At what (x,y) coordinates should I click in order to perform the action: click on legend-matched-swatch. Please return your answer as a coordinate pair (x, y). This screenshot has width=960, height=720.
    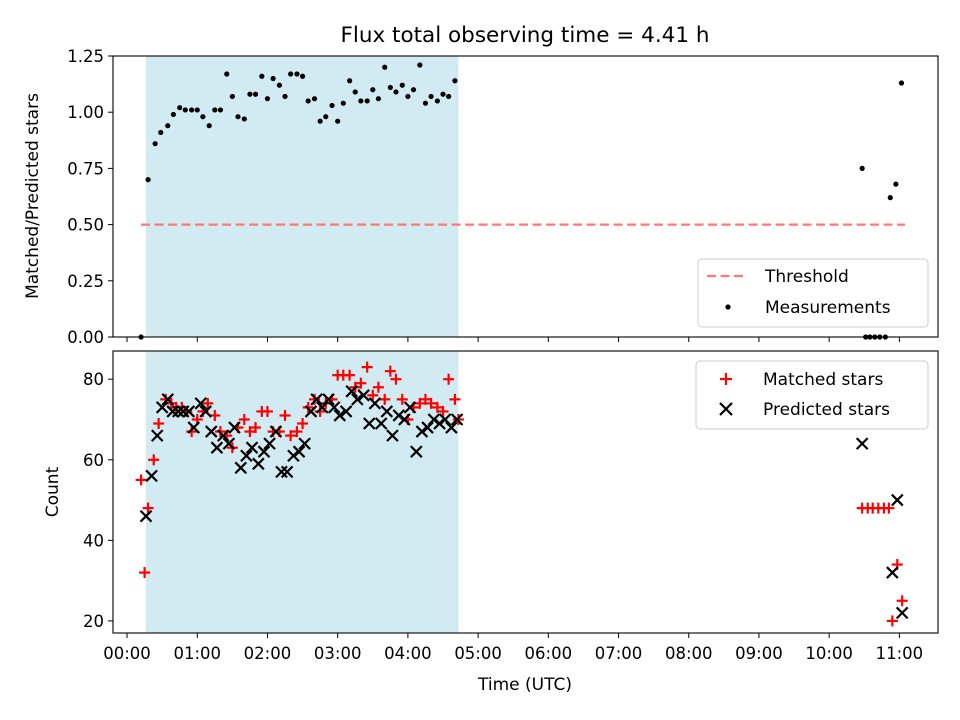
    Looking at the image, I should click on (726, 379).